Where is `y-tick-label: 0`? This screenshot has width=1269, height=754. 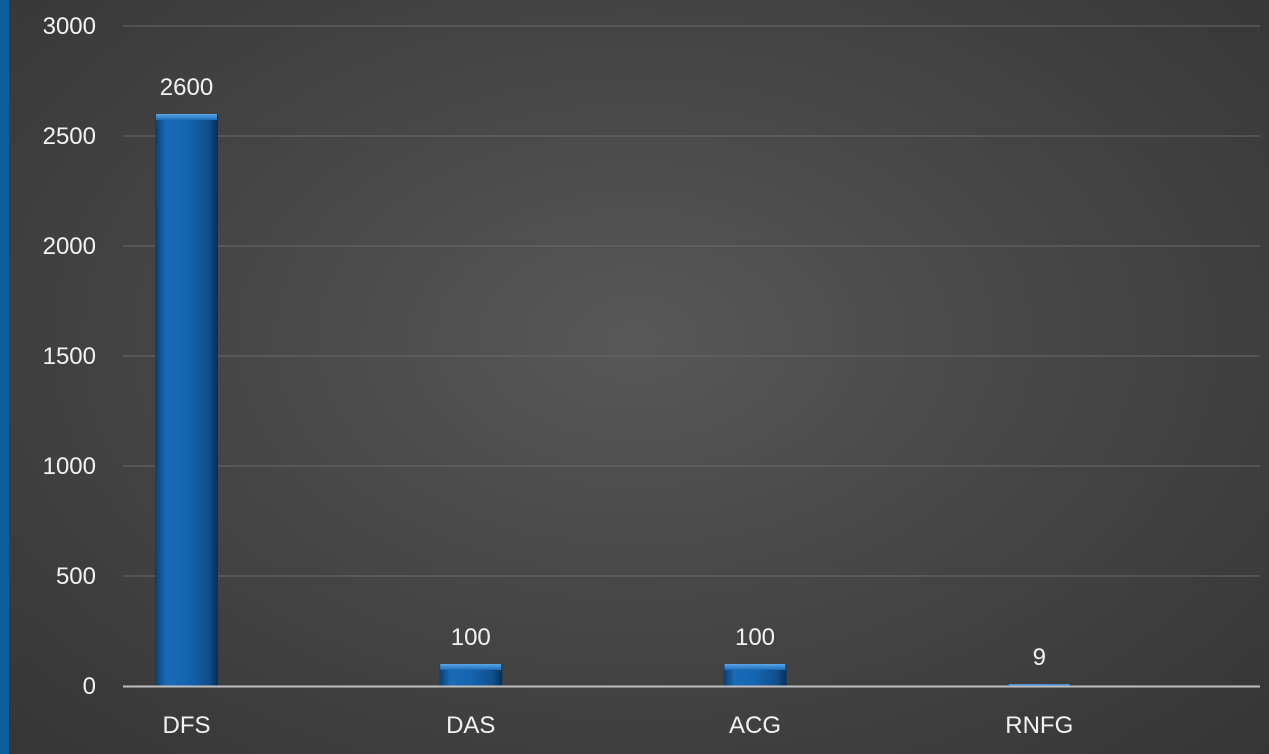
y-tick-label: 0 is located at coordinates (89, 686).